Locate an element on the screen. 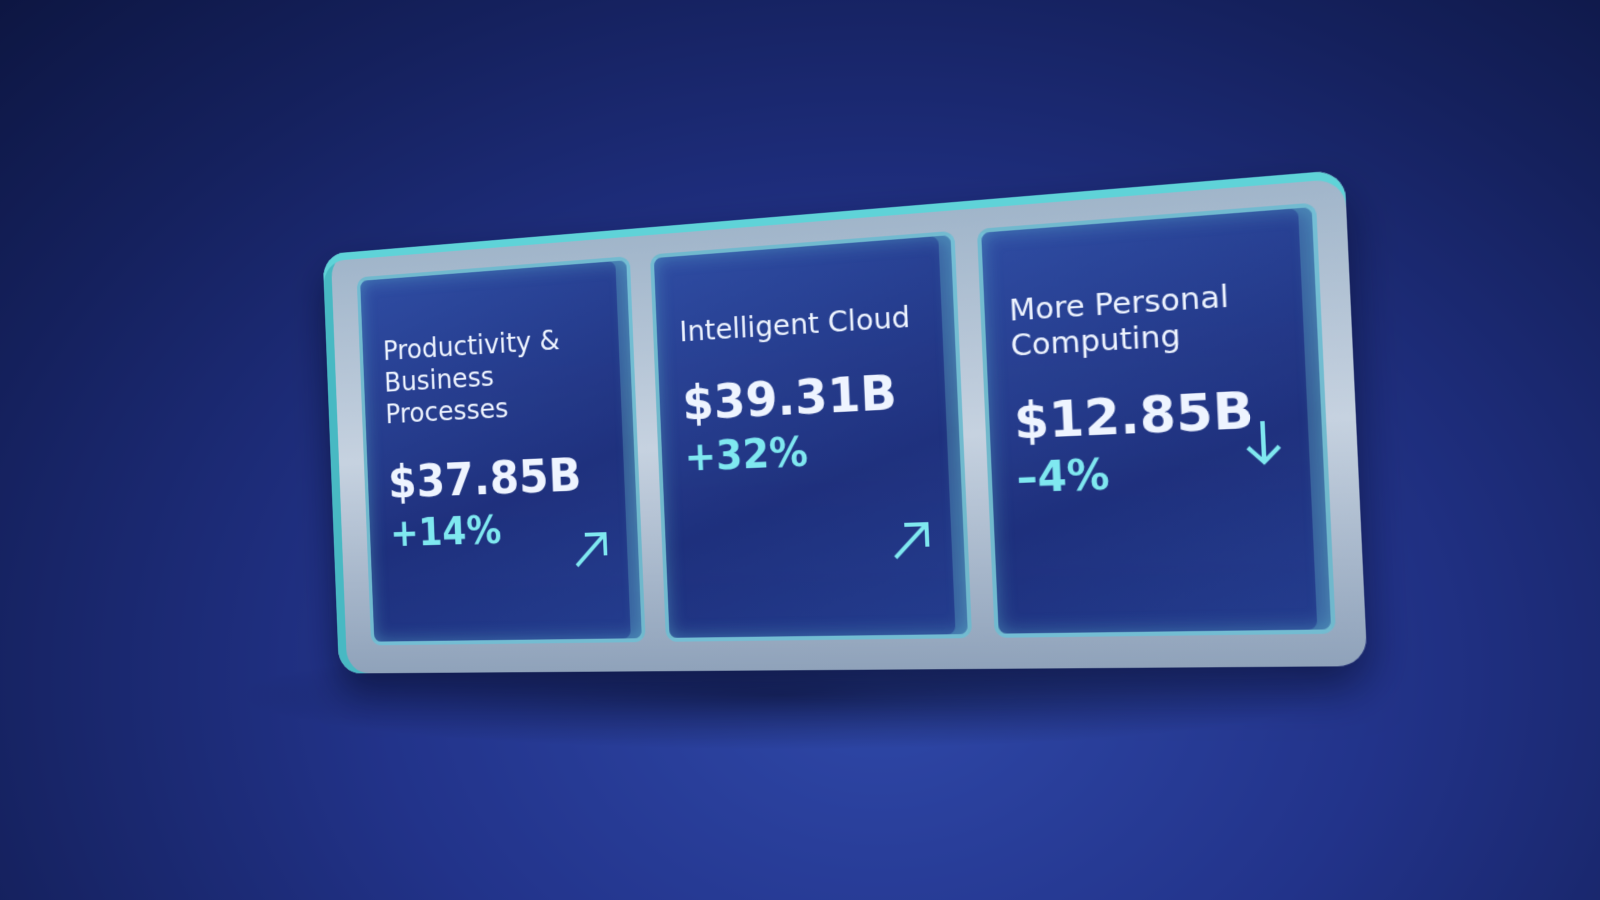  card-title: Intelligent Cloud is located at coordinates (794, 324).